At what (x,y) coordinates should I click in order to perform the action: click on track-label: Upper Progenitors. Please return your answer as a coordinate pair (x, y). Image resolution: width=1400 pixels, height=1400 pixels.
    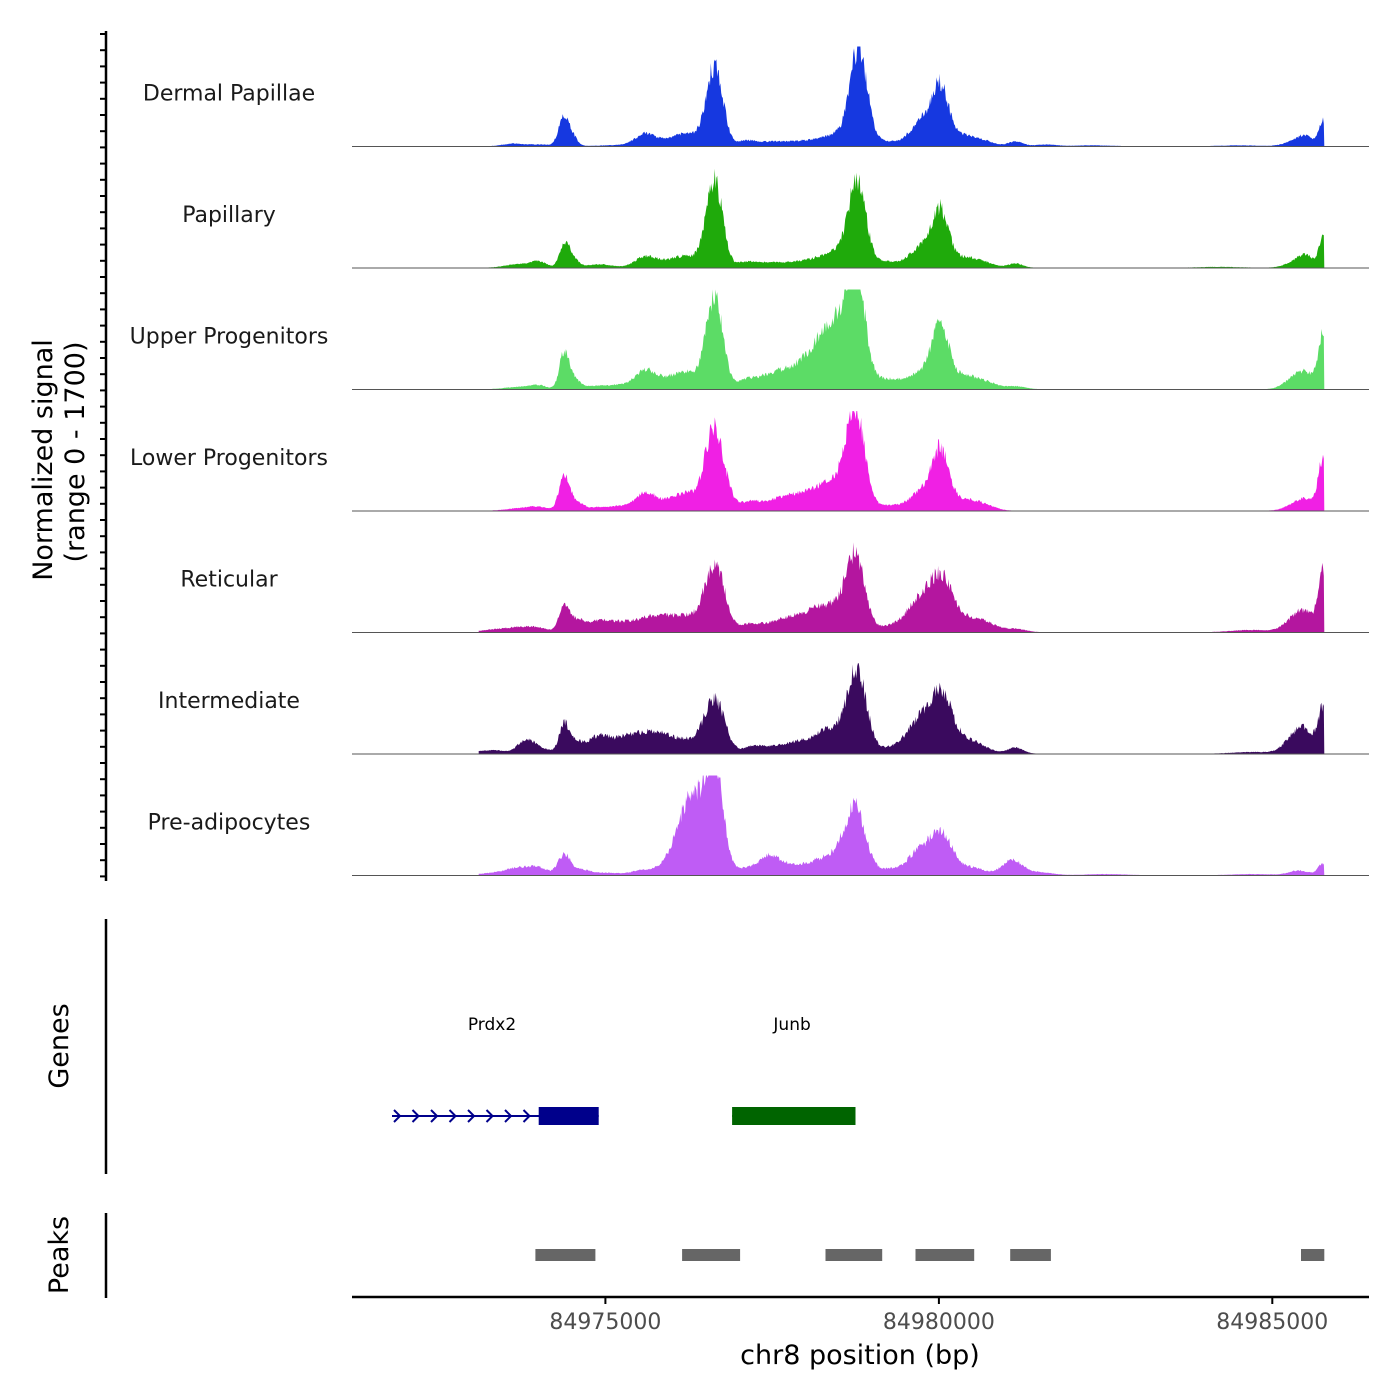
    Looking at the image, I should click on (229, 337).